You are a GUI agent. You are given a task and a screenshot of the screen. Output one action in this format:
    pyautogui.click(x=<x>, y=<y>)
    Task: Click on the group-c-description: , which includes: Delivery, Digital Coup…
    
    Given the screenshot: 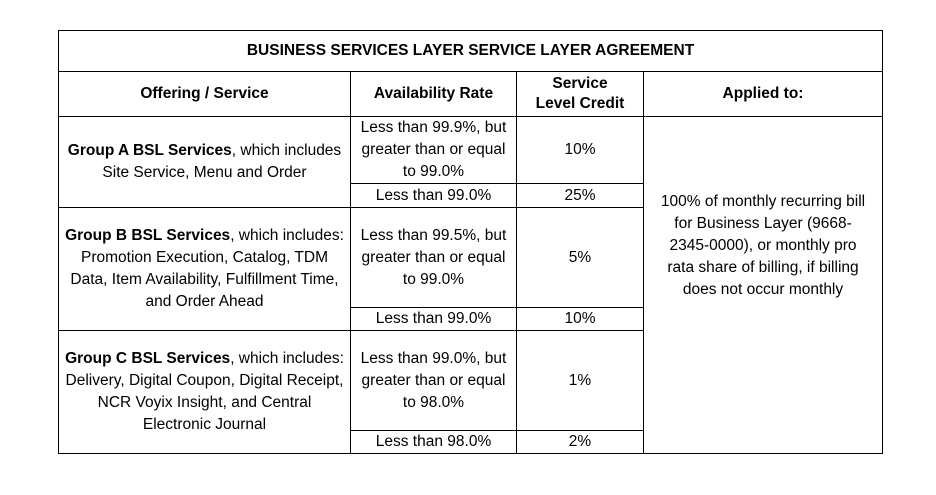 What is the action you would take?
    pyautogui.click(x=204, y=391)
    